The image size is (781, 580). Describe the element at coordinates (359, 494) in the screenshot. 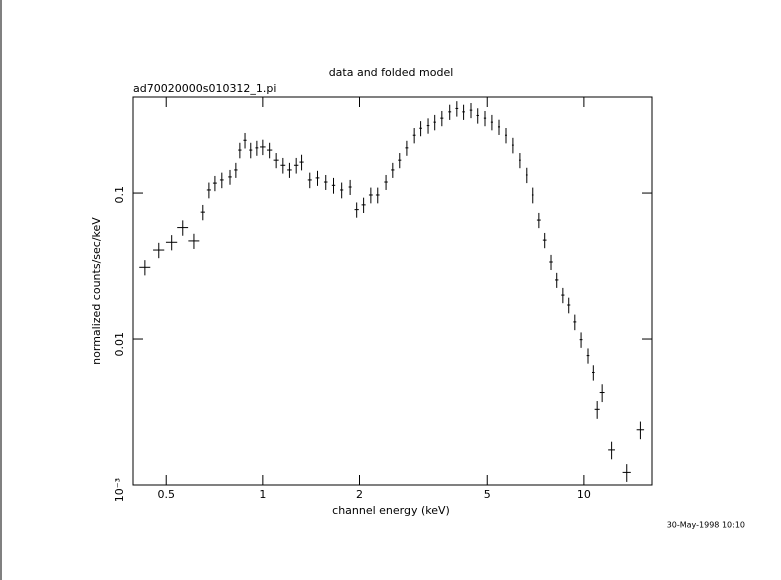

I see `x-tick-label: 2` at that location.